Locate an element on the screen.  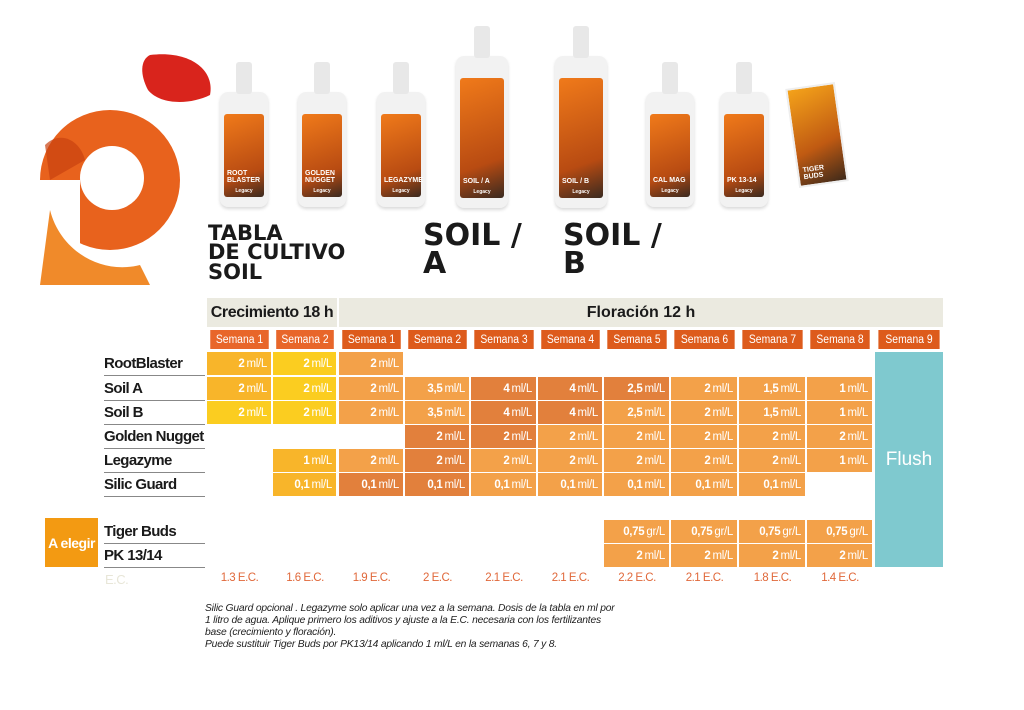
ec-label: E.C. is located at coordinates (117, 579).